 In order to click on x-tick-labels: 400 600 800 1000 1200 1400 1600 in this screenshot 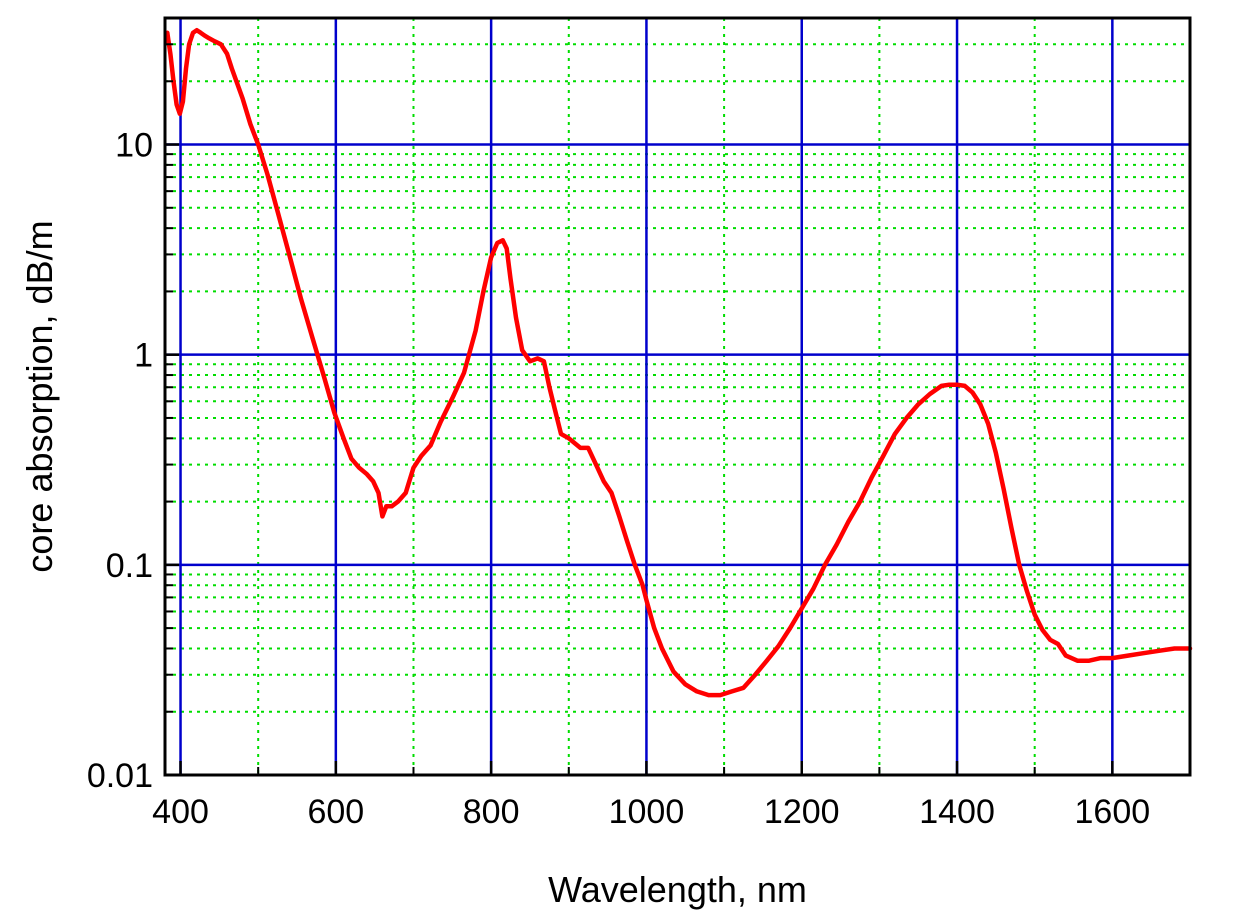, I will do `click(651, 812)`.